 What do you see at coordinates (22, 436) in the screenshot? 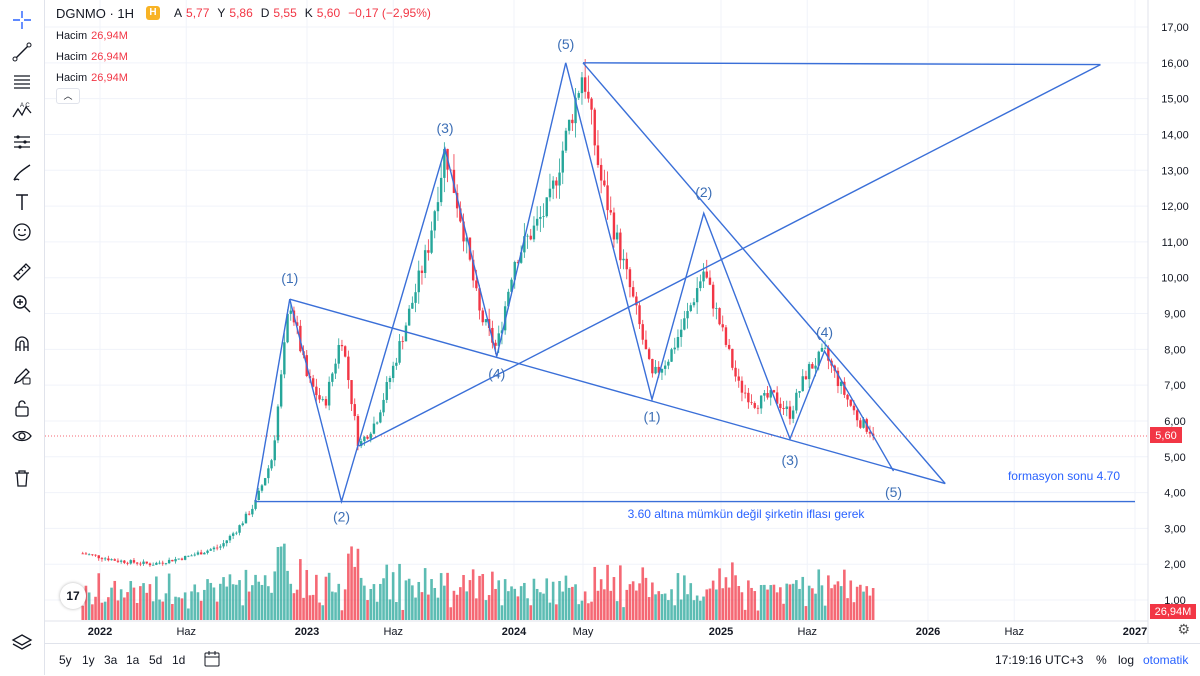
I see `eye-icon` at bounding box center [22, 436].